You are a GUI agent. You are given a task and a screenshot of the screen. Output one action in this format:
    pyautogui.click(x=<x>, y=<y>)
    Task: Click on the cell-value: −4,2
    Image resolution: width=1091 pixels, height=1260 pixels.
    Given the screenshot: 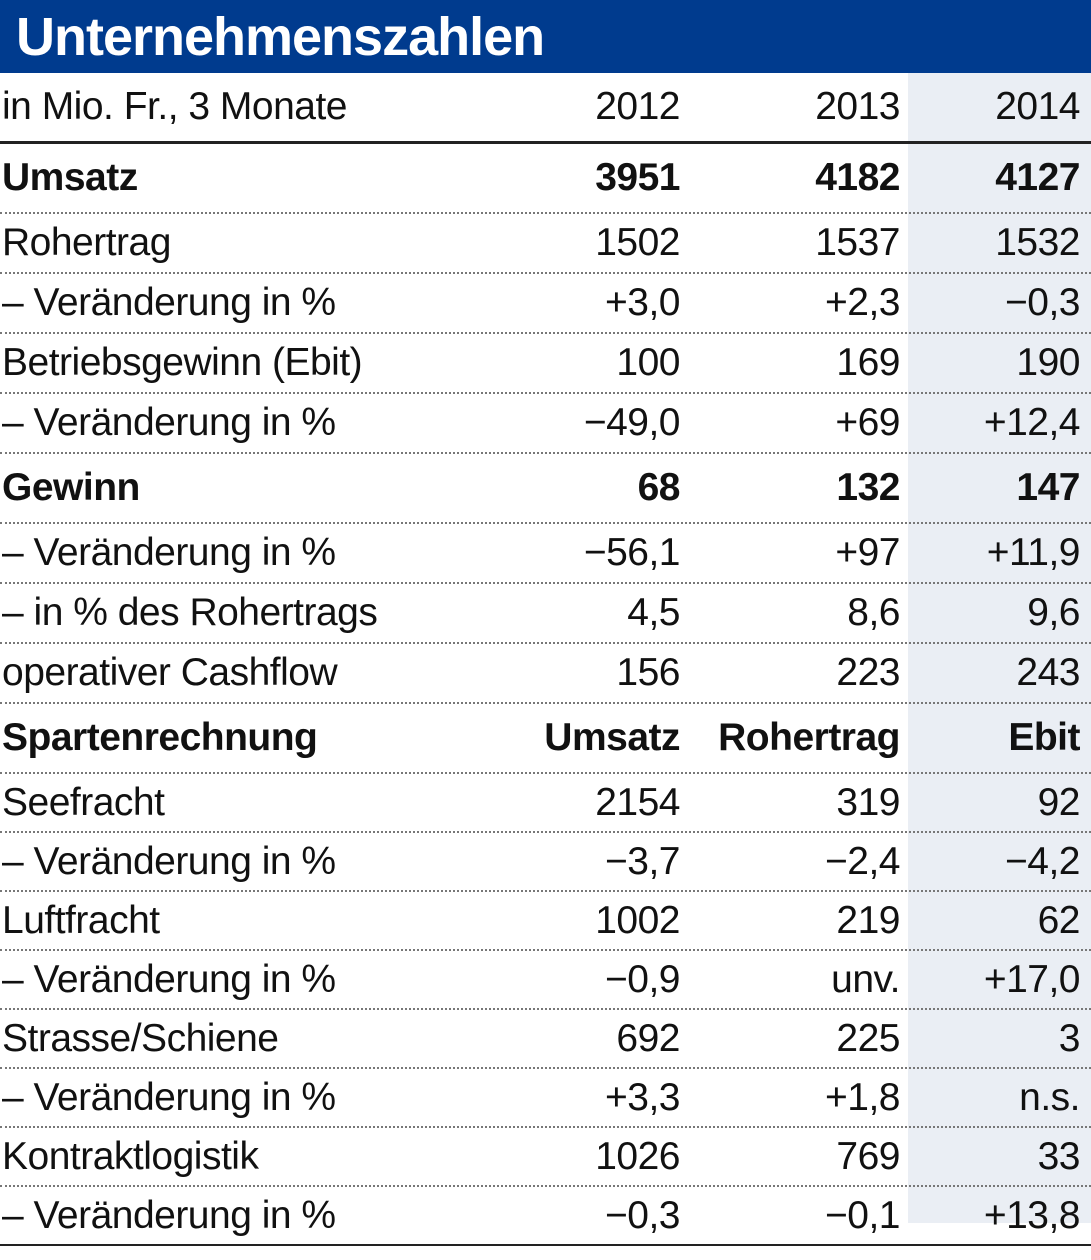 What is the action you would take?
    pyautogui.click(x=1043, y=861)
    